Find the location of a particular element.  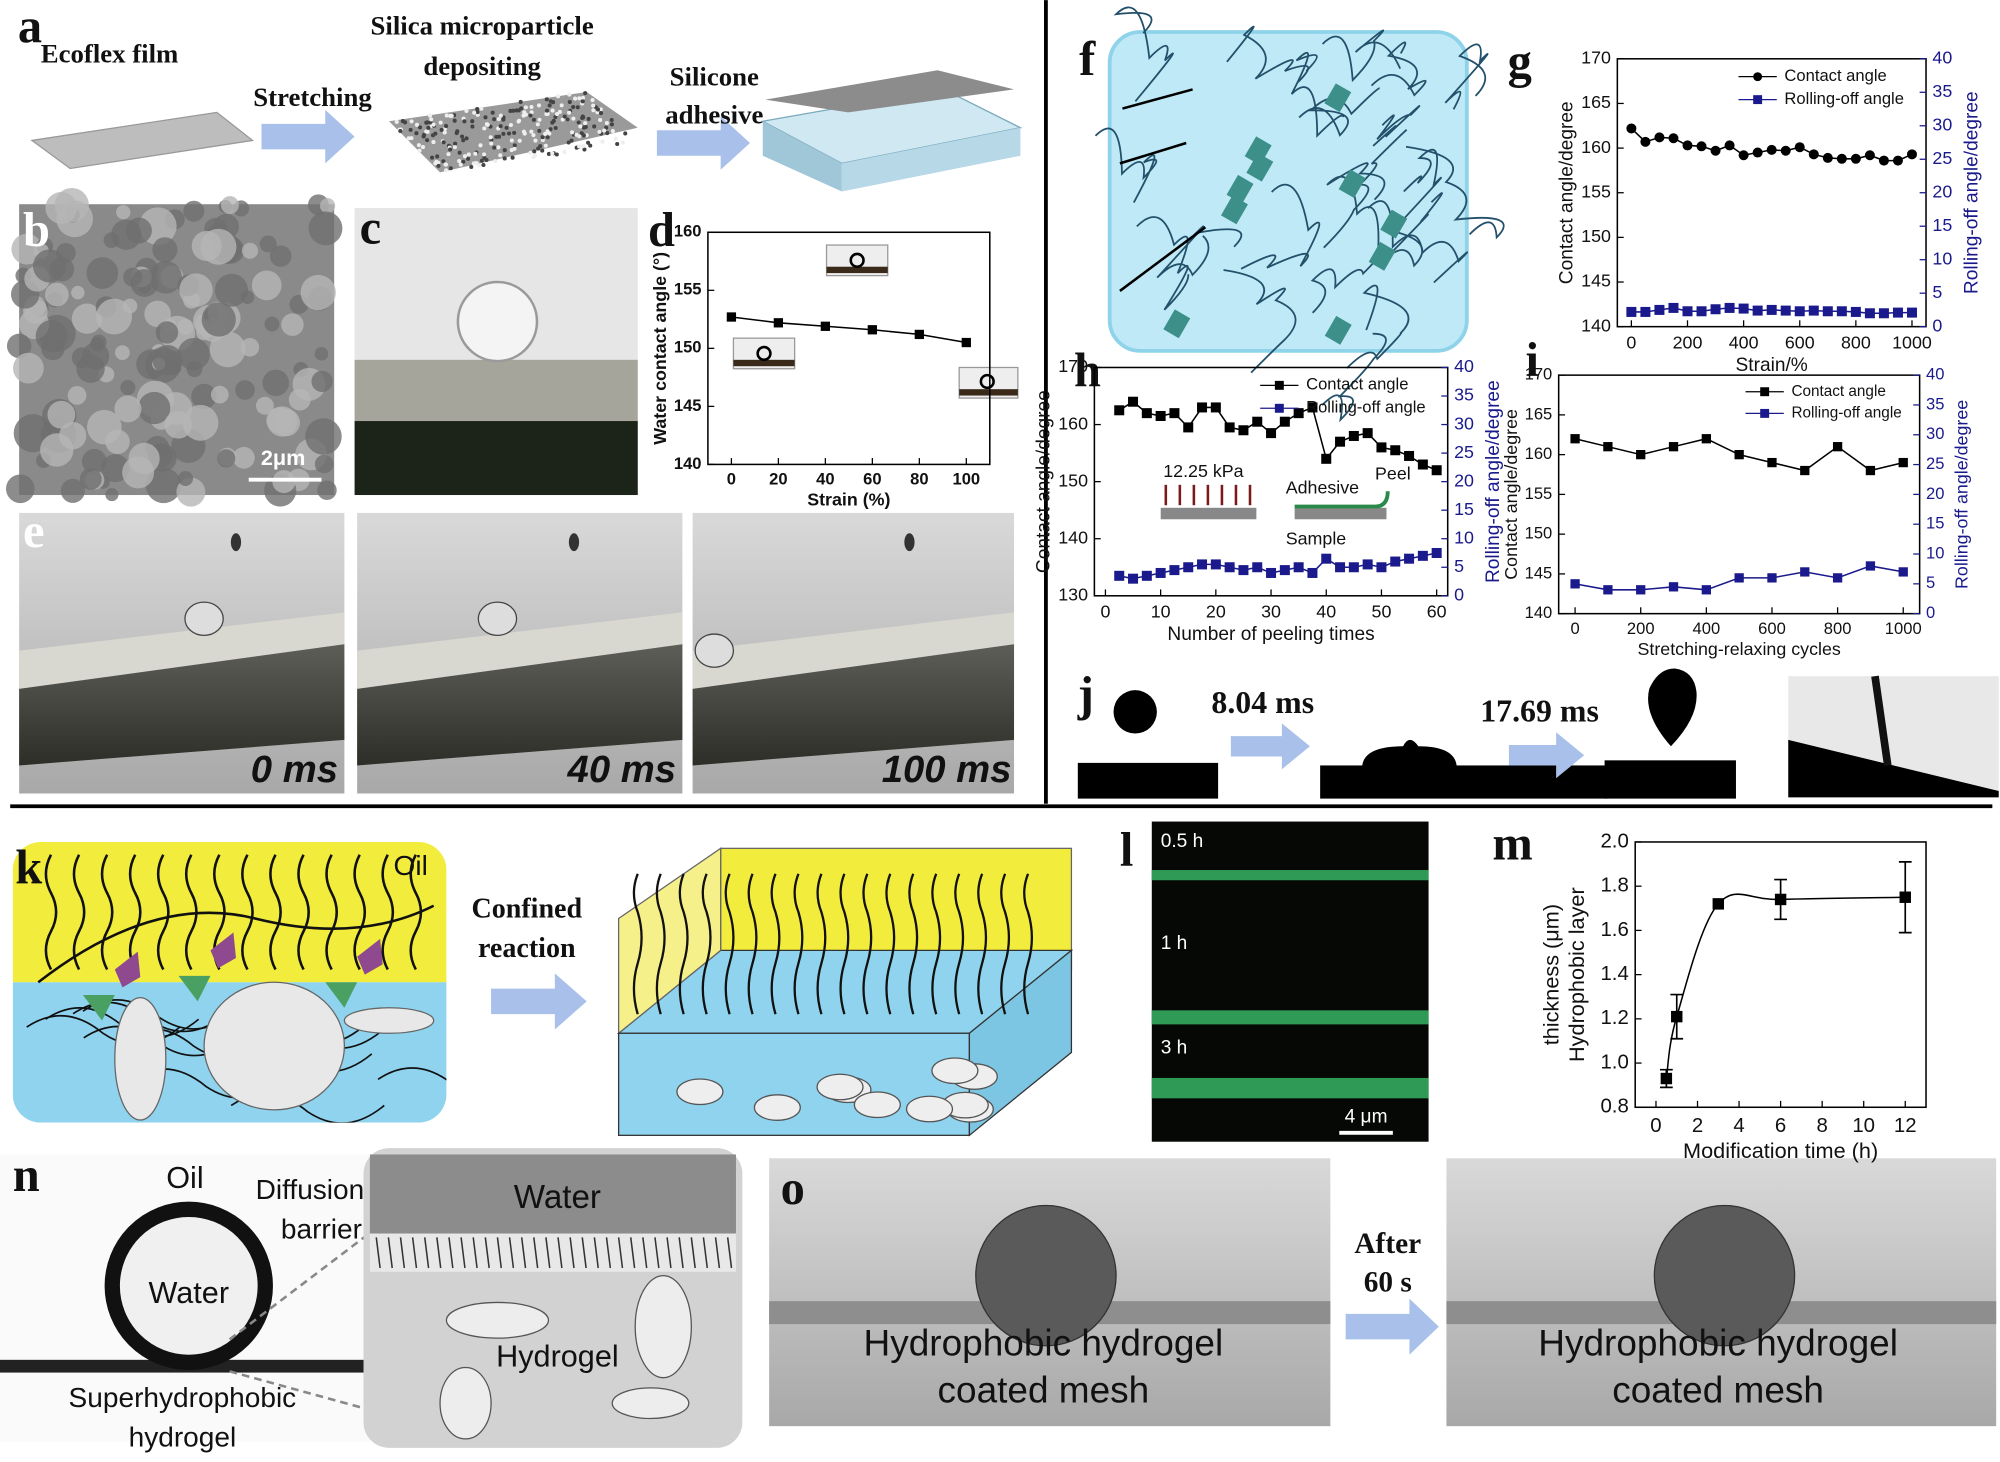

time-label: 17.69 ms is located at coordinates (1539, 711).